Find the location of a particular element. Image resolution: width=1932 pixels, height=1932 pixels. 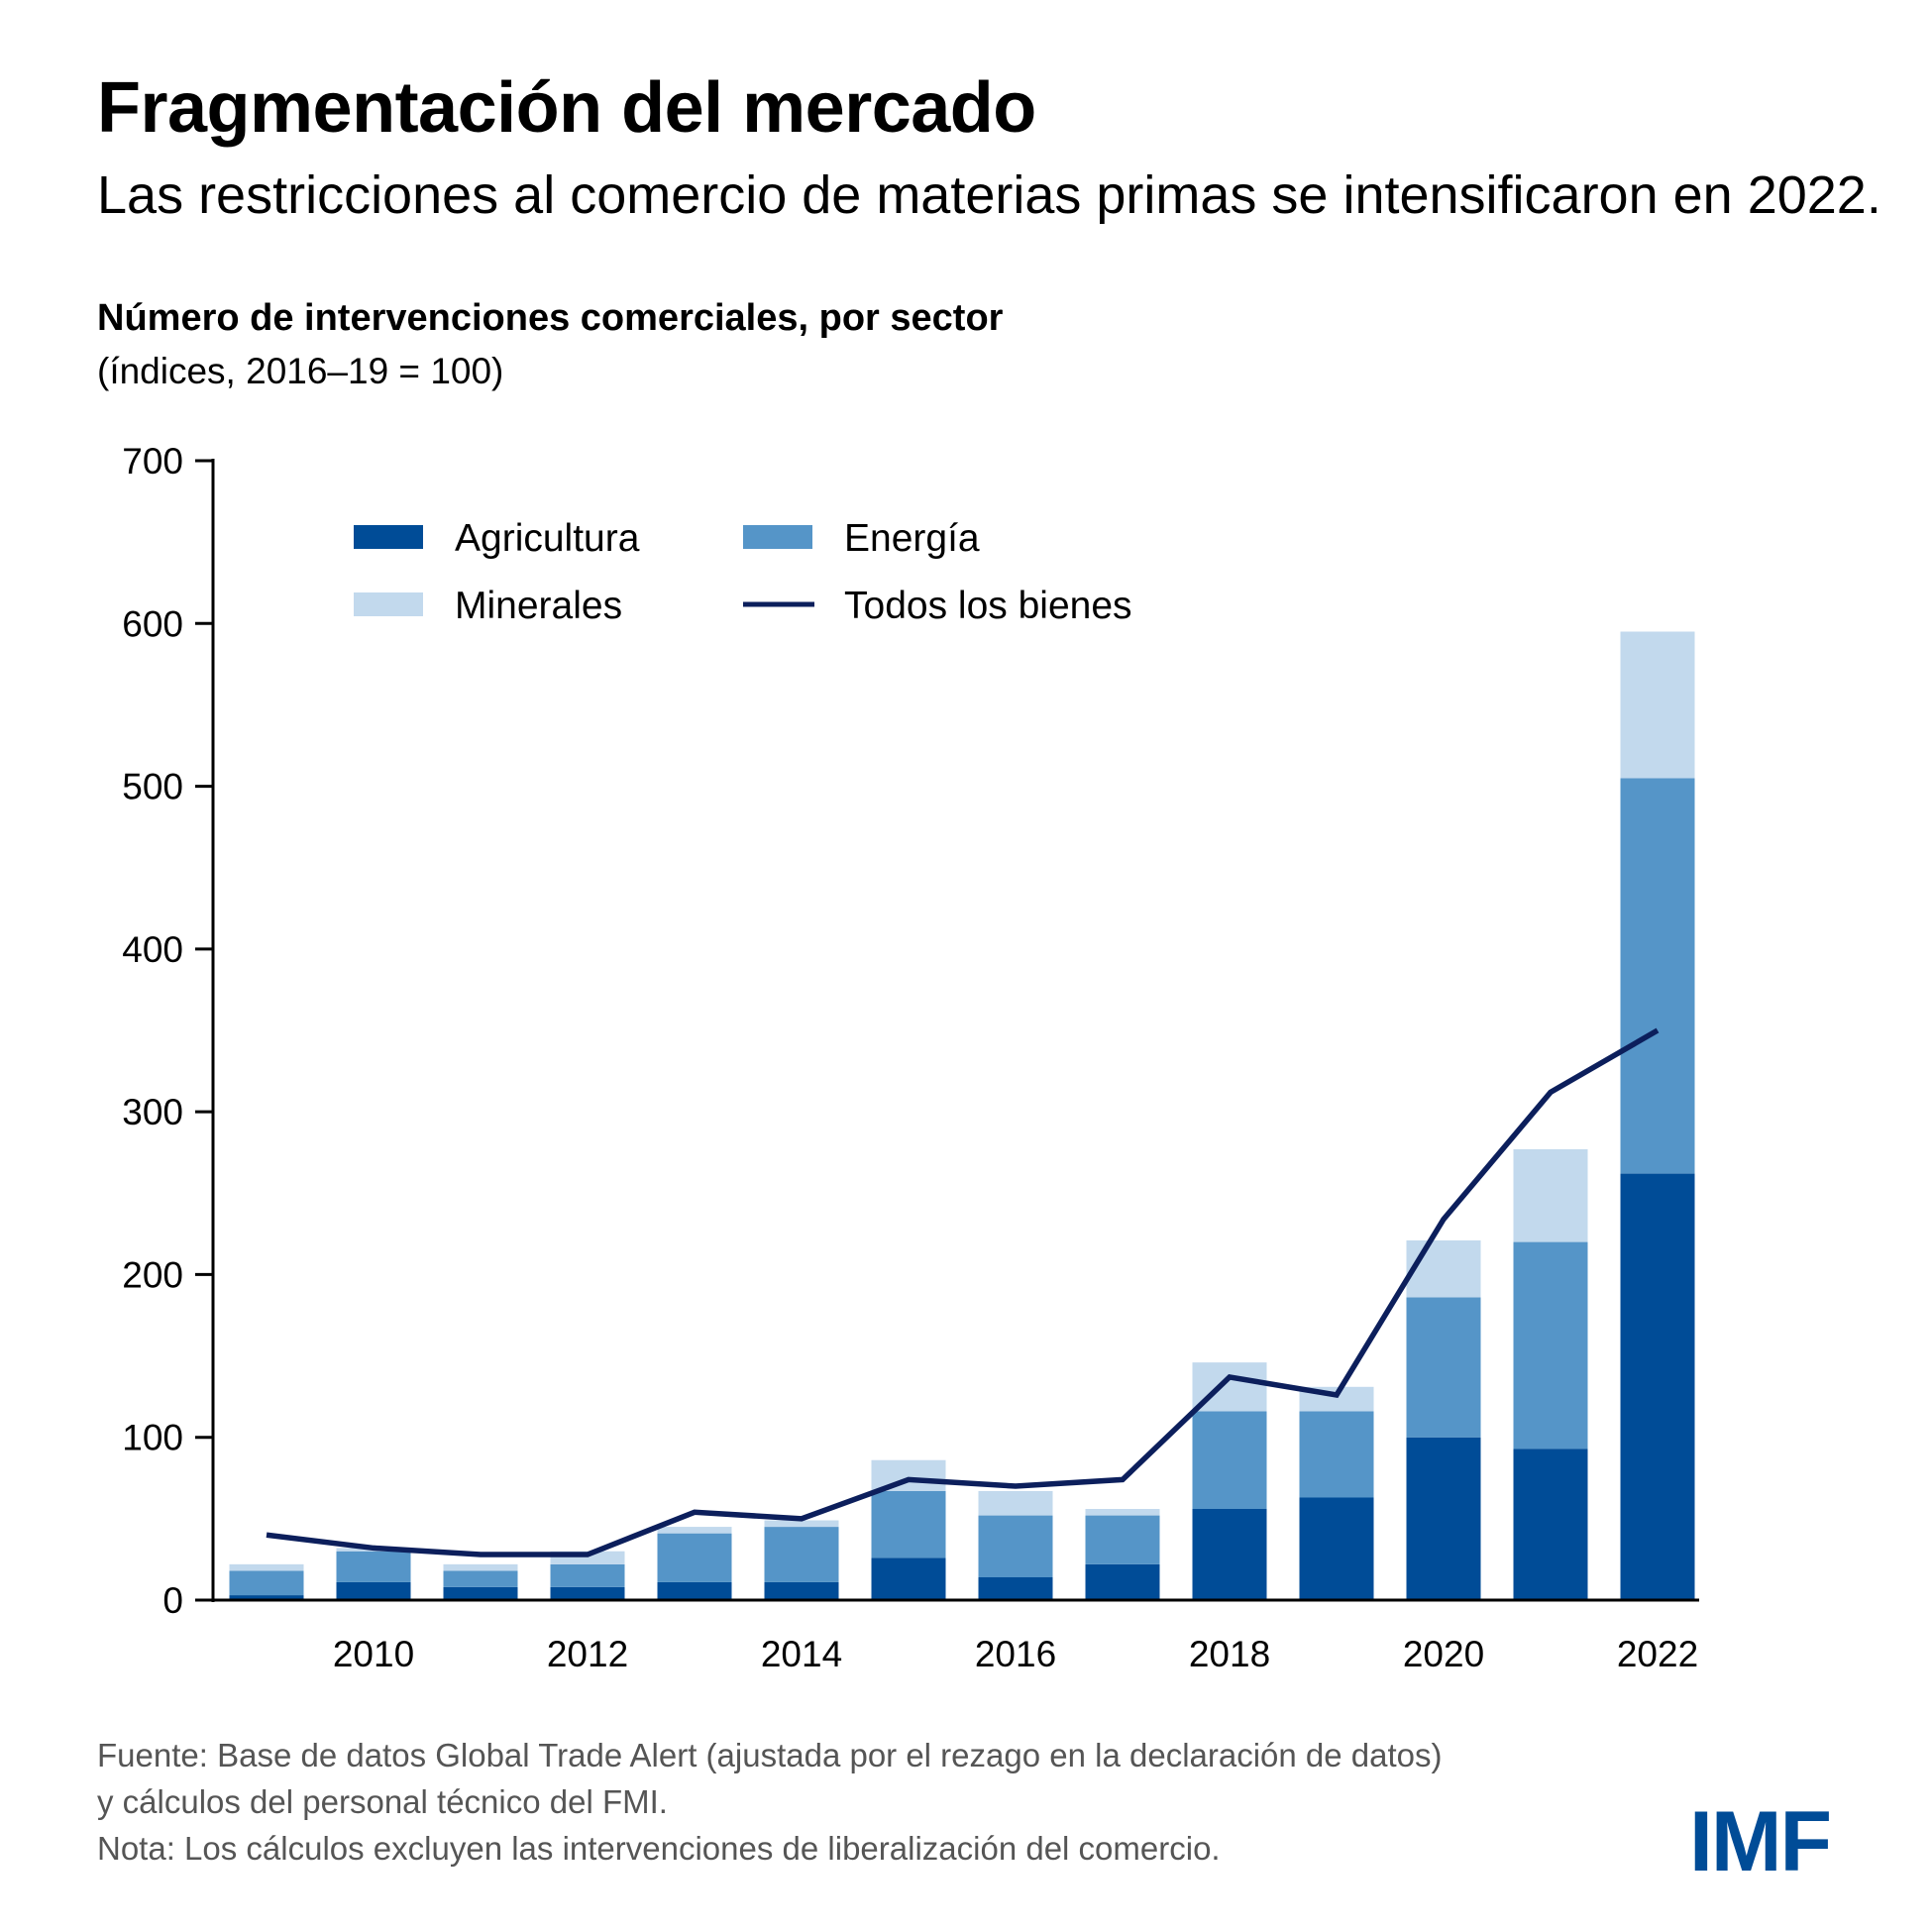

legend-energia: Energía is located at coordinates (862, 538).